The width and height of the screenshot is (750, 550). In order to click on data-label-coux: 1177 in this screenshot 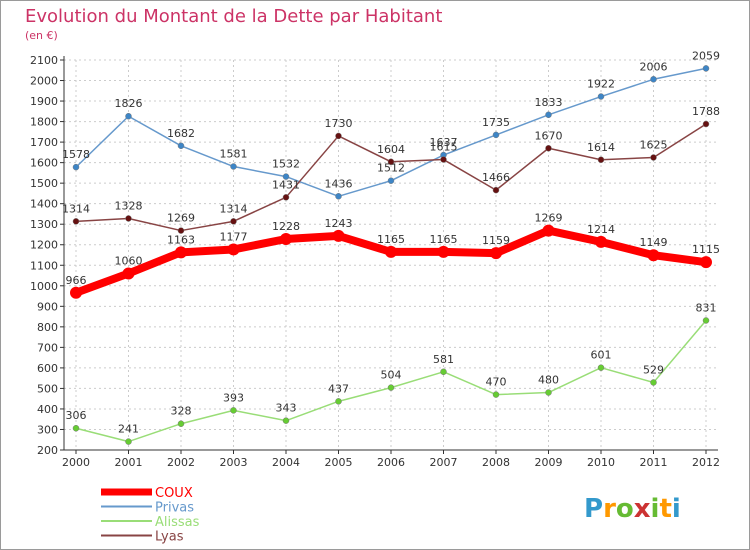, I will do `click(234, 236)`.